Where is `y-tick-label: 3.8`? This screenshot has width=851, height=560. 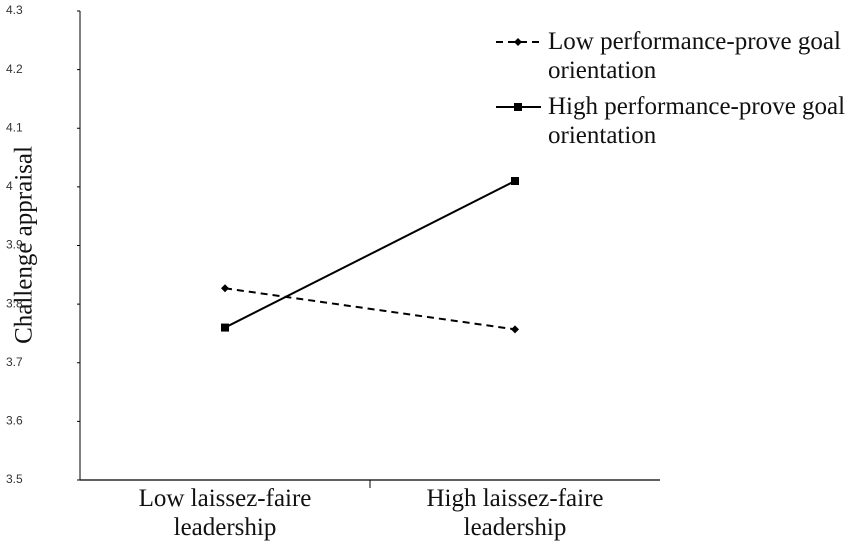 y-tick-label: 3.8 is located at coordinates (14, 303).